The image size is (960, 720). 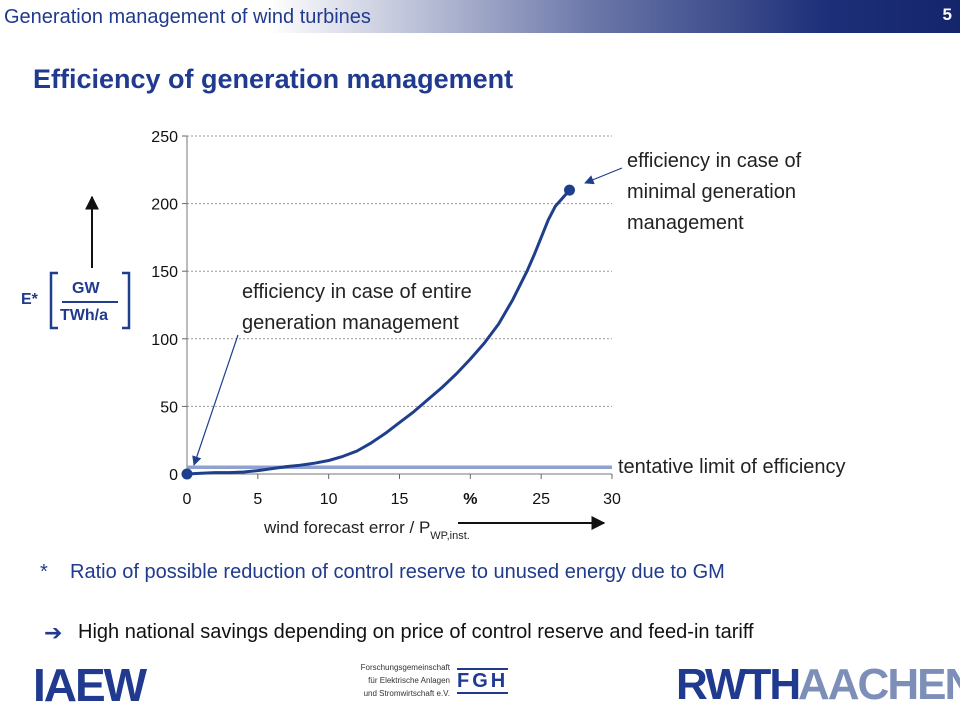 What do you see at coordinates (44, 572) in the screenshot?
I see `footnote-marker: *` at bounding box center [44, 572].